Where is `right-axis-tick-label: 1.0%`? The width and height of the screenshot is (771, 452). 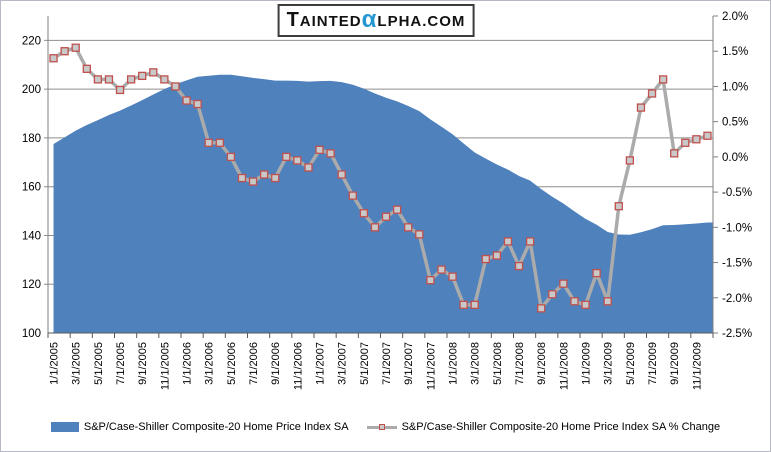 right-axis-tick-label: 1.0% is located at coordinates (735, 87).